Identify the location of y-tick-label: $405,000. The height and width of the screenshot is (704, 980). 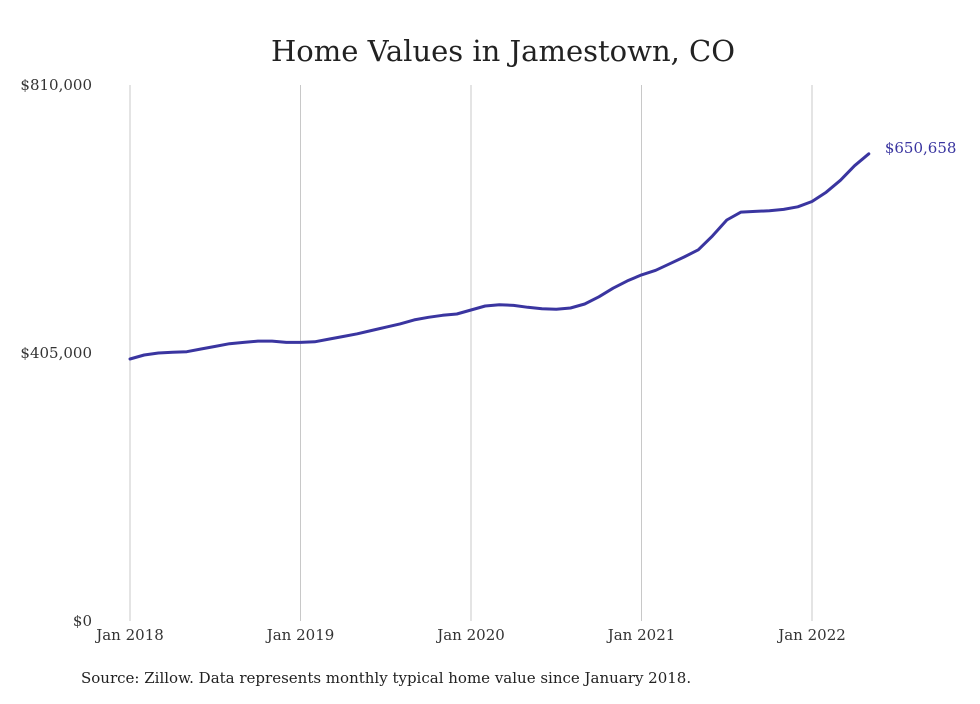
(56, 353).